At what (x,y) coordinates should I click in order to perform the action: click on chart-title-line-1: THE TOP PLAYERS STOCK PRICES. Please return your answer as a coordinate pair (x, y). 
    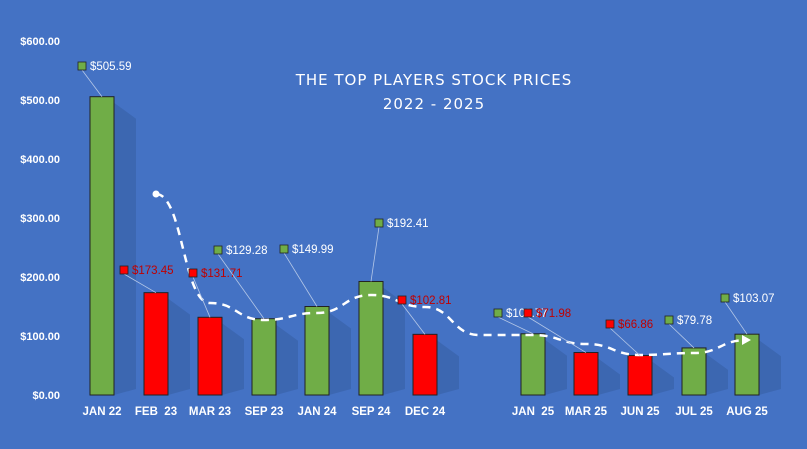
    Looking at the image, I should click on (434, 80).